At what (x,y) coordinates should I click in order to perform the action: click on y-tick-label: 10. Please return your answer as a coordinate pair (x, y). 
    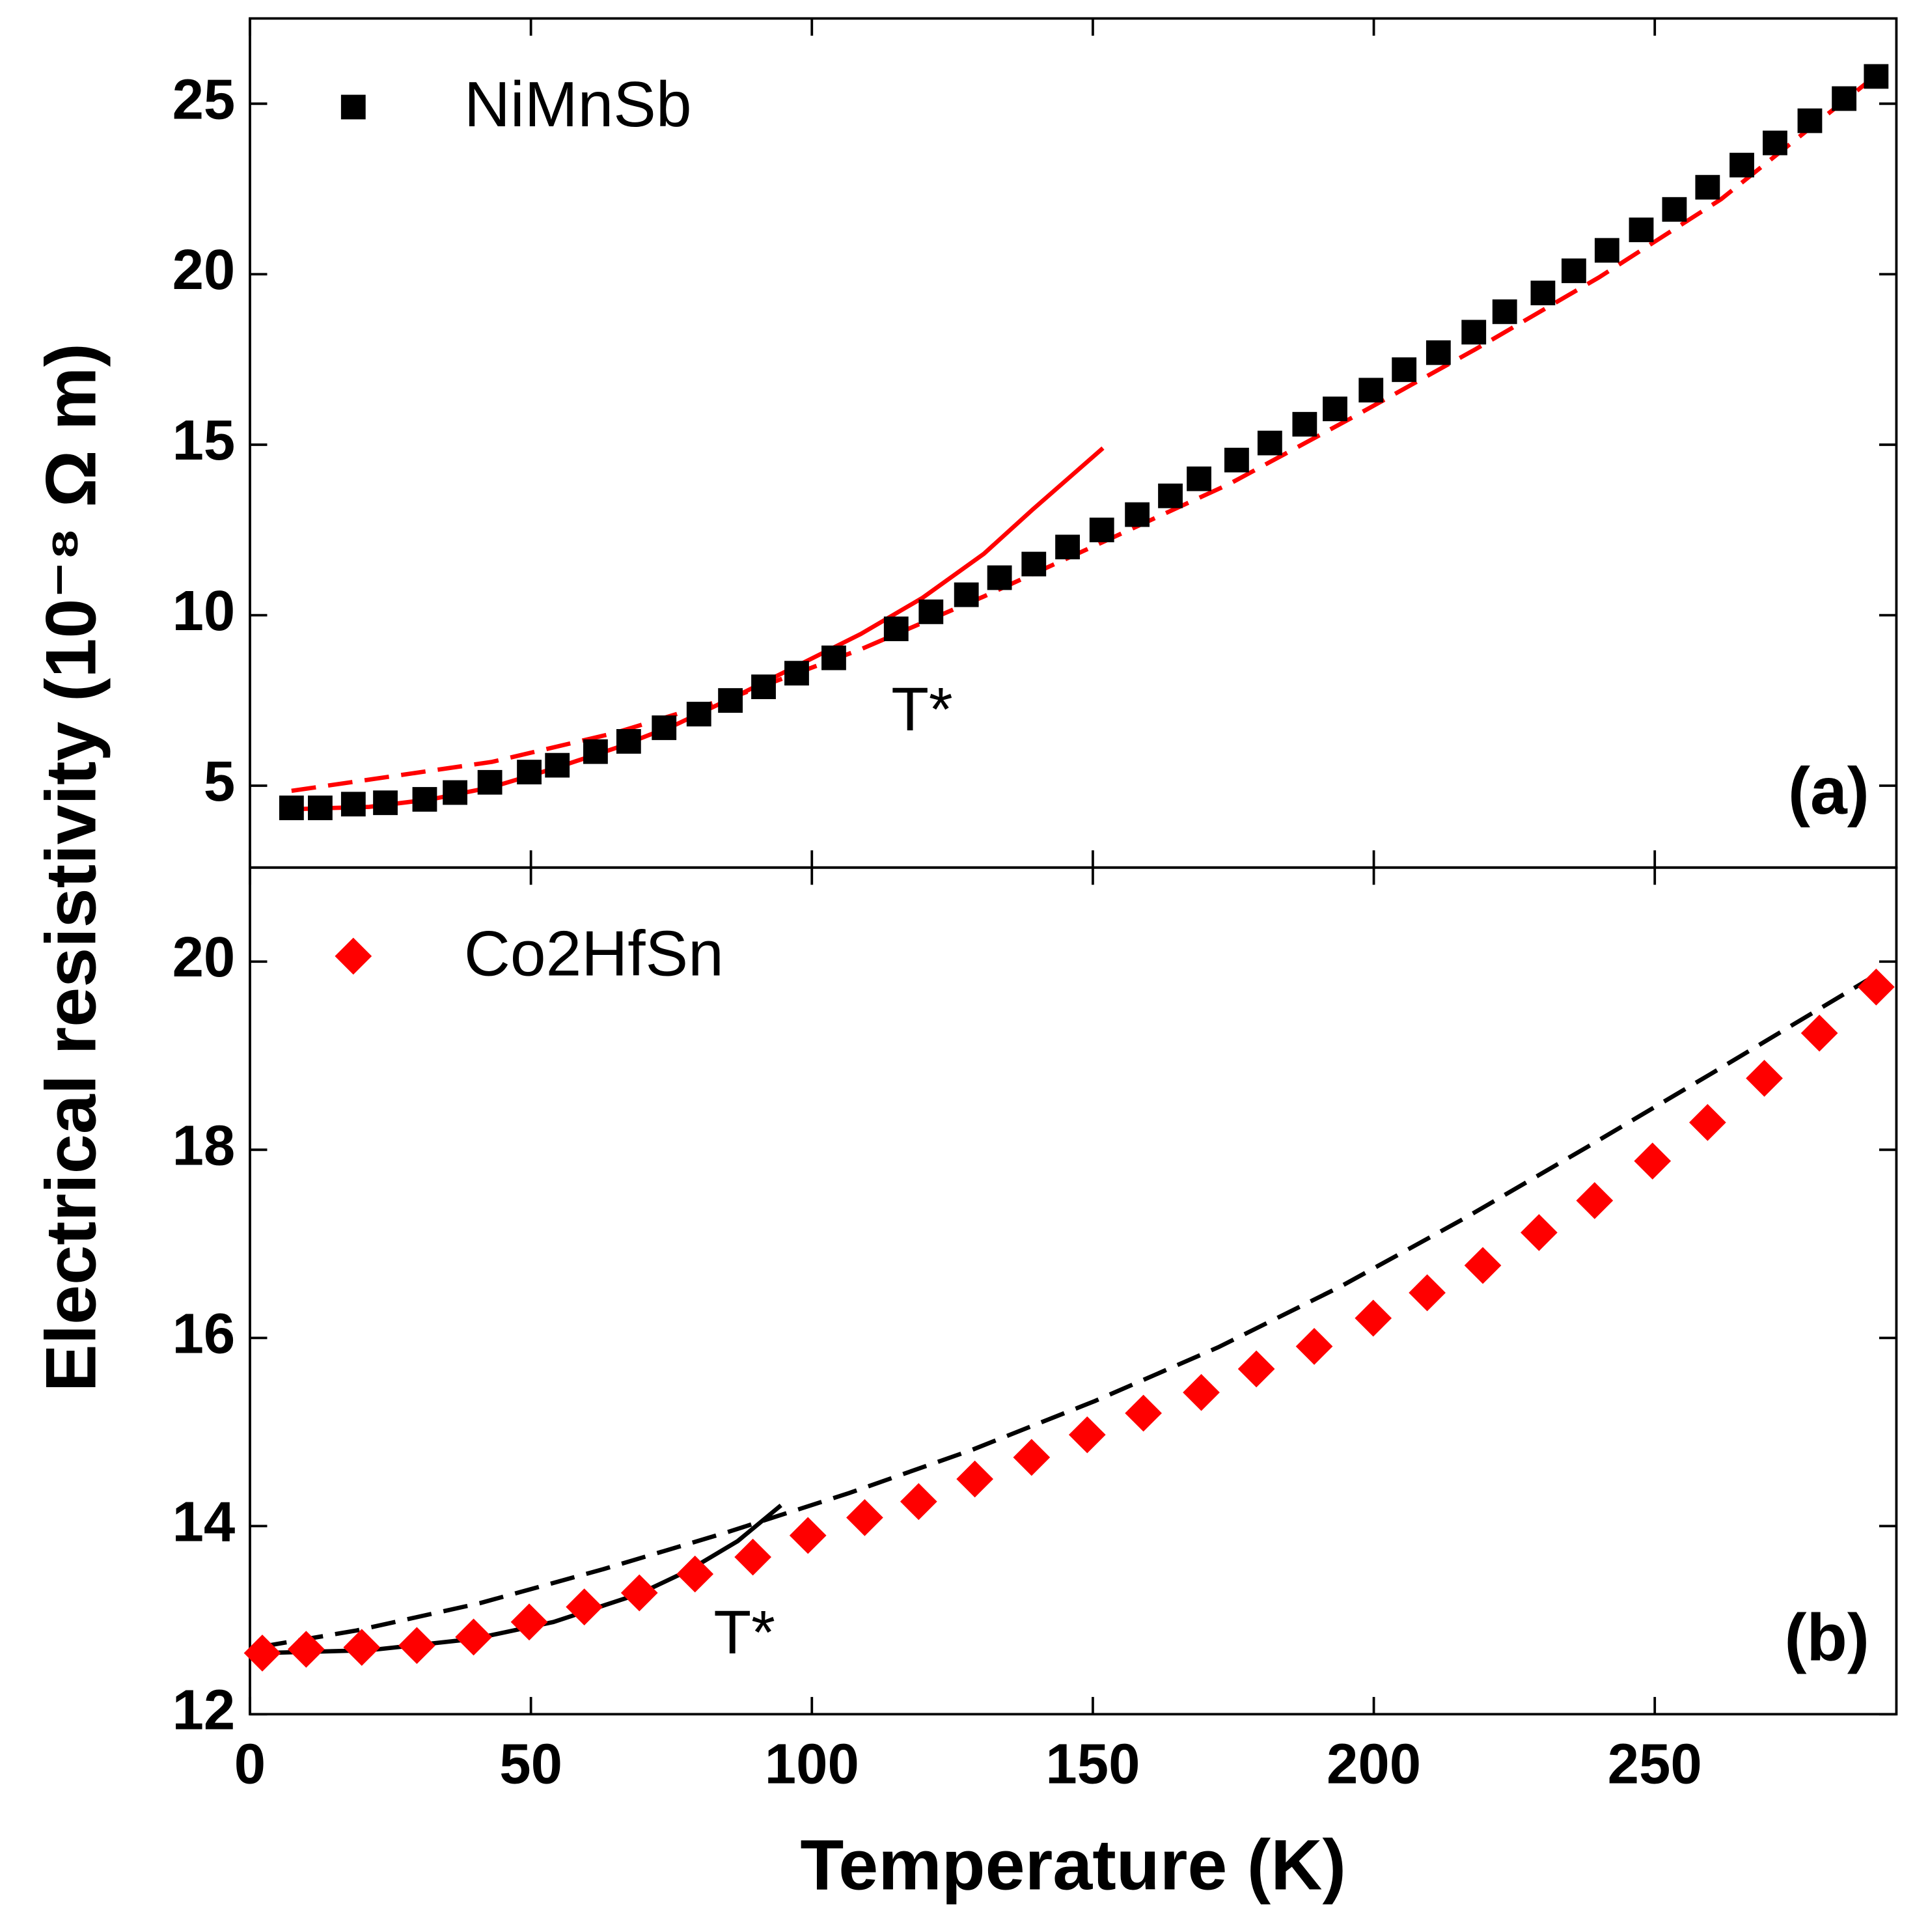
    Looking at the image, I should click on (204, 610).